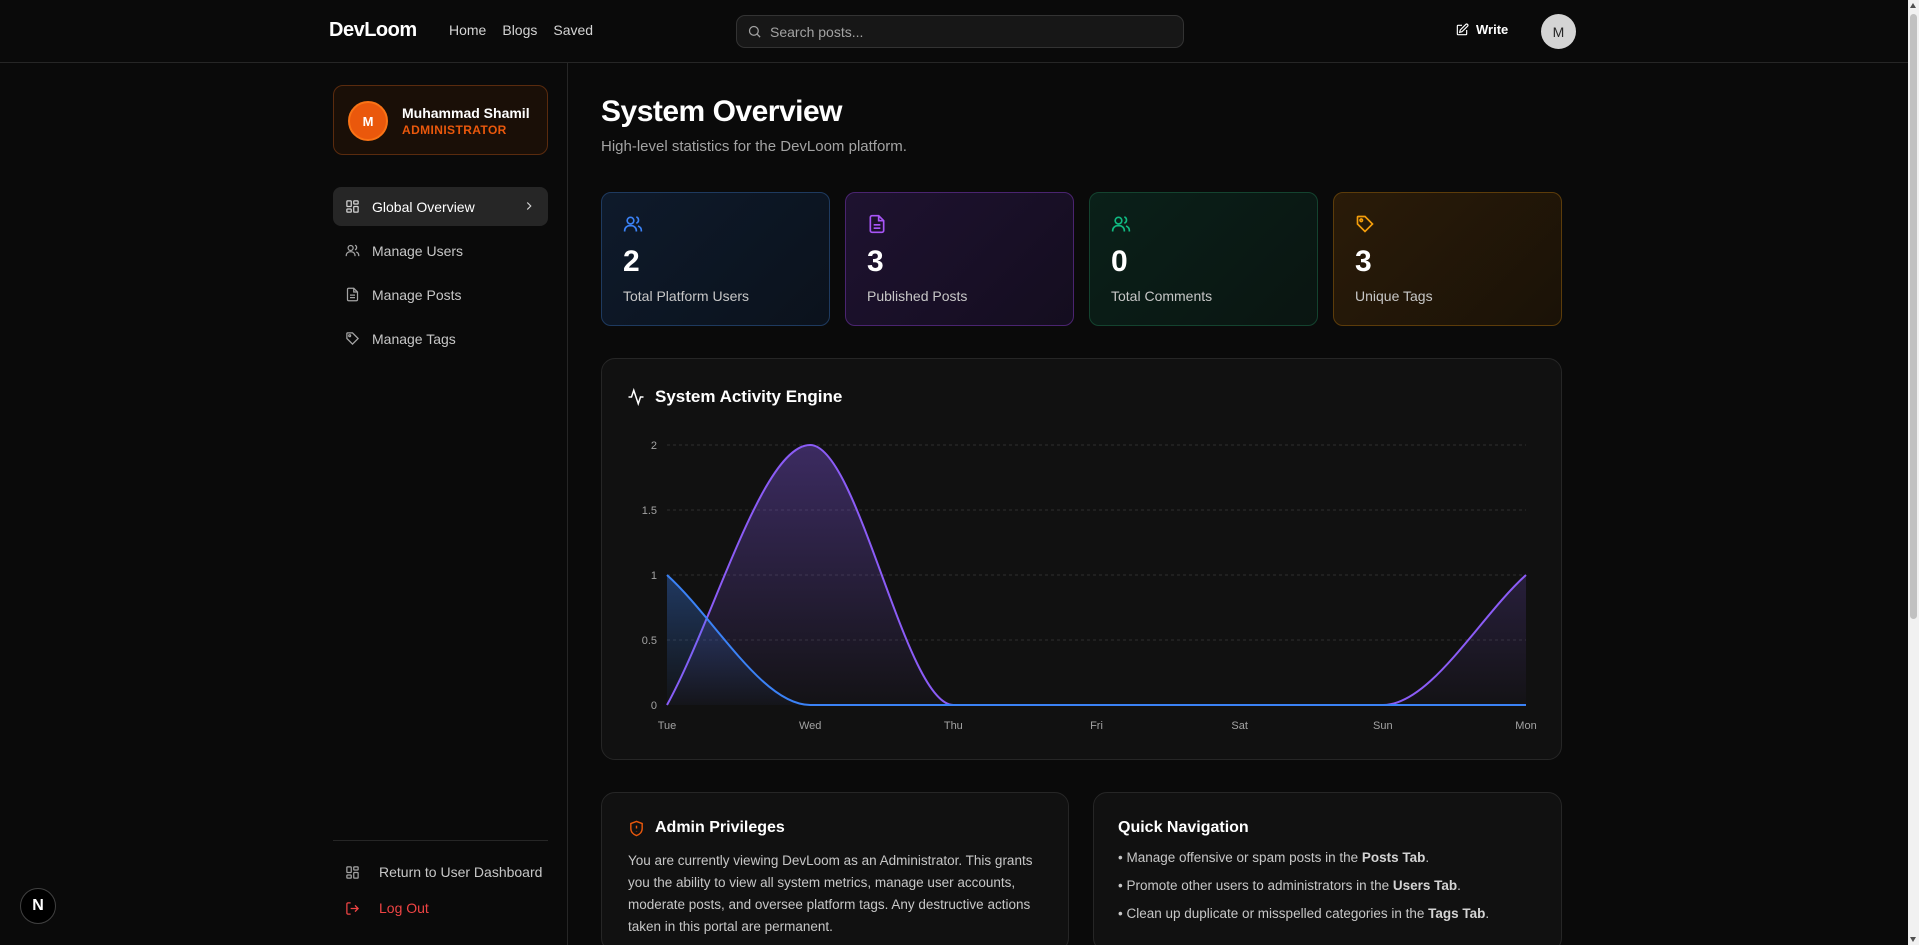 The height and width of the screenshot is (945, 1919). Describe the element at coordinates (649, 641) in the screenshot. I see `y-tick-label: 0.5` at that location.